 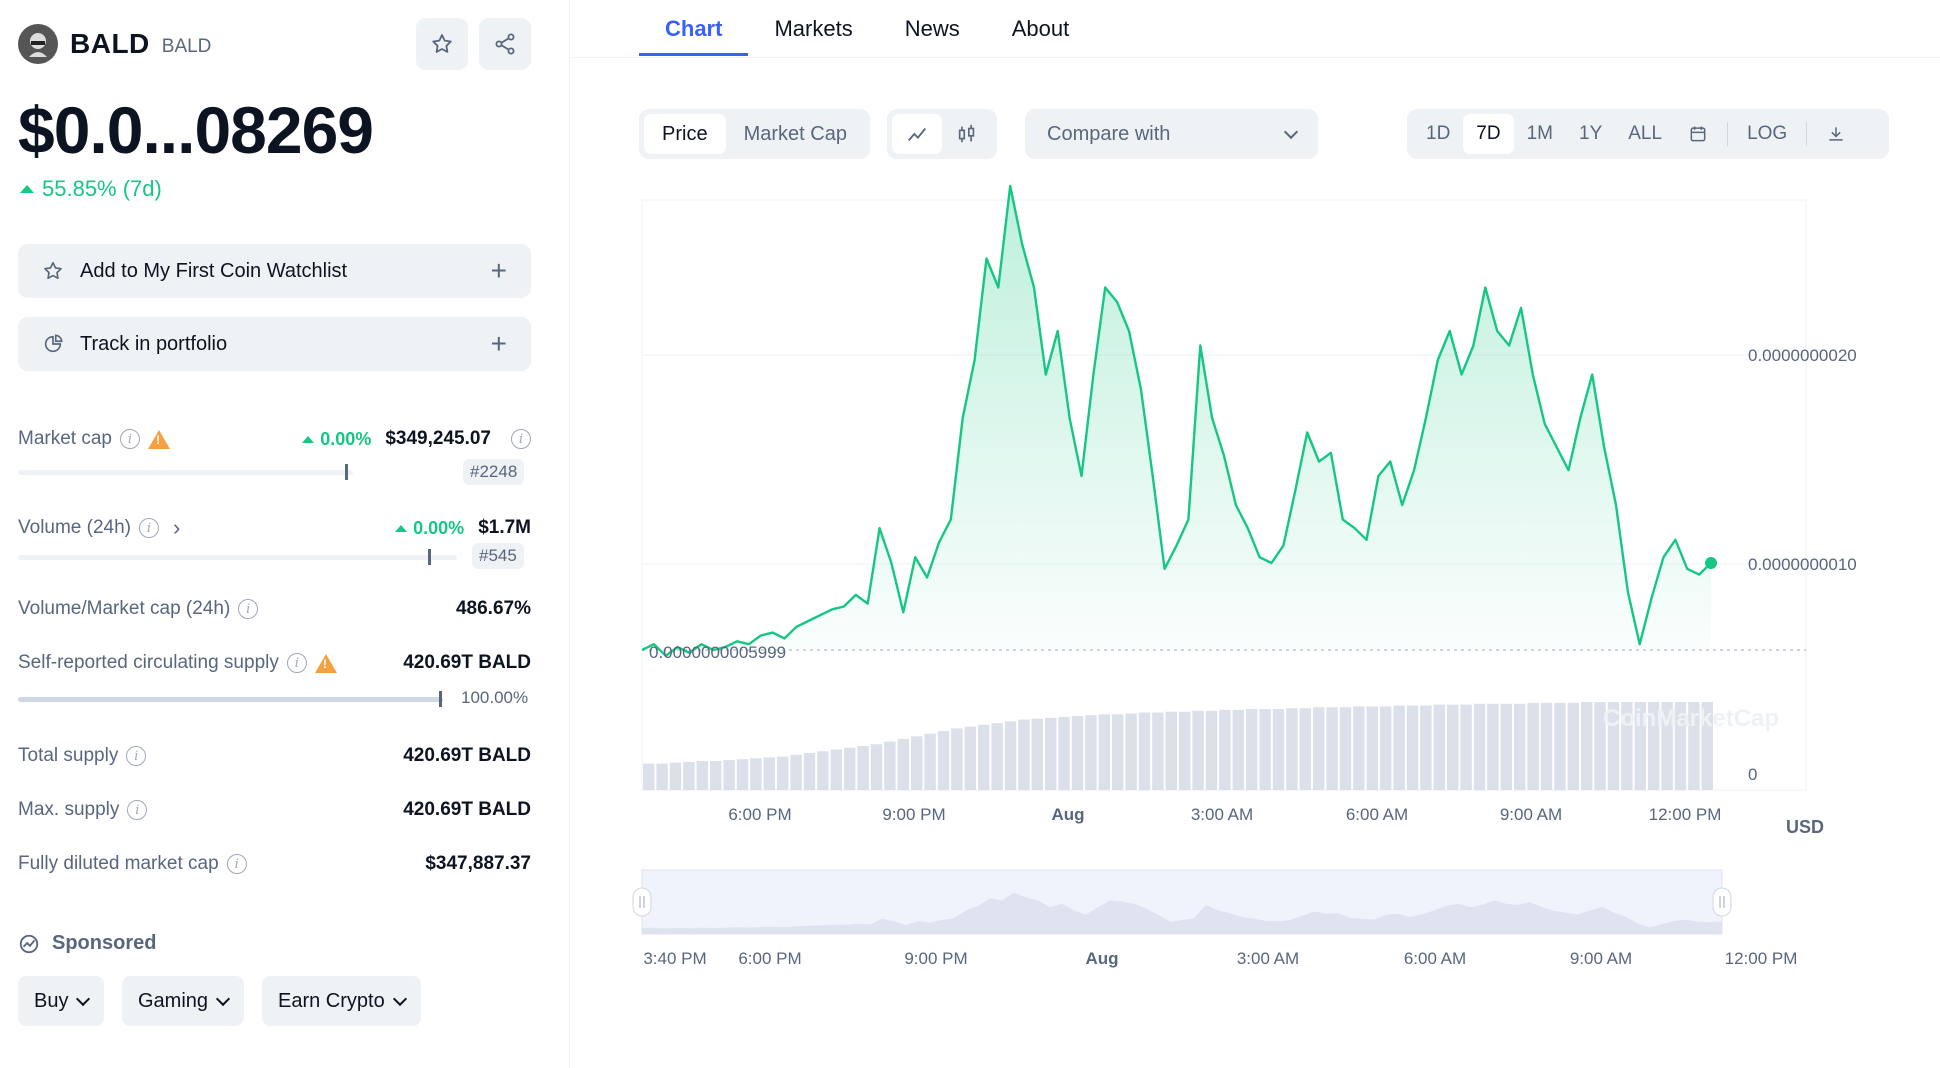 What do you see at coordinates (274, 439) in the screenshot?
I see `market-cap-row: Market cap i 0.00% $349,245.07 i` at bounding box center [274, 439].